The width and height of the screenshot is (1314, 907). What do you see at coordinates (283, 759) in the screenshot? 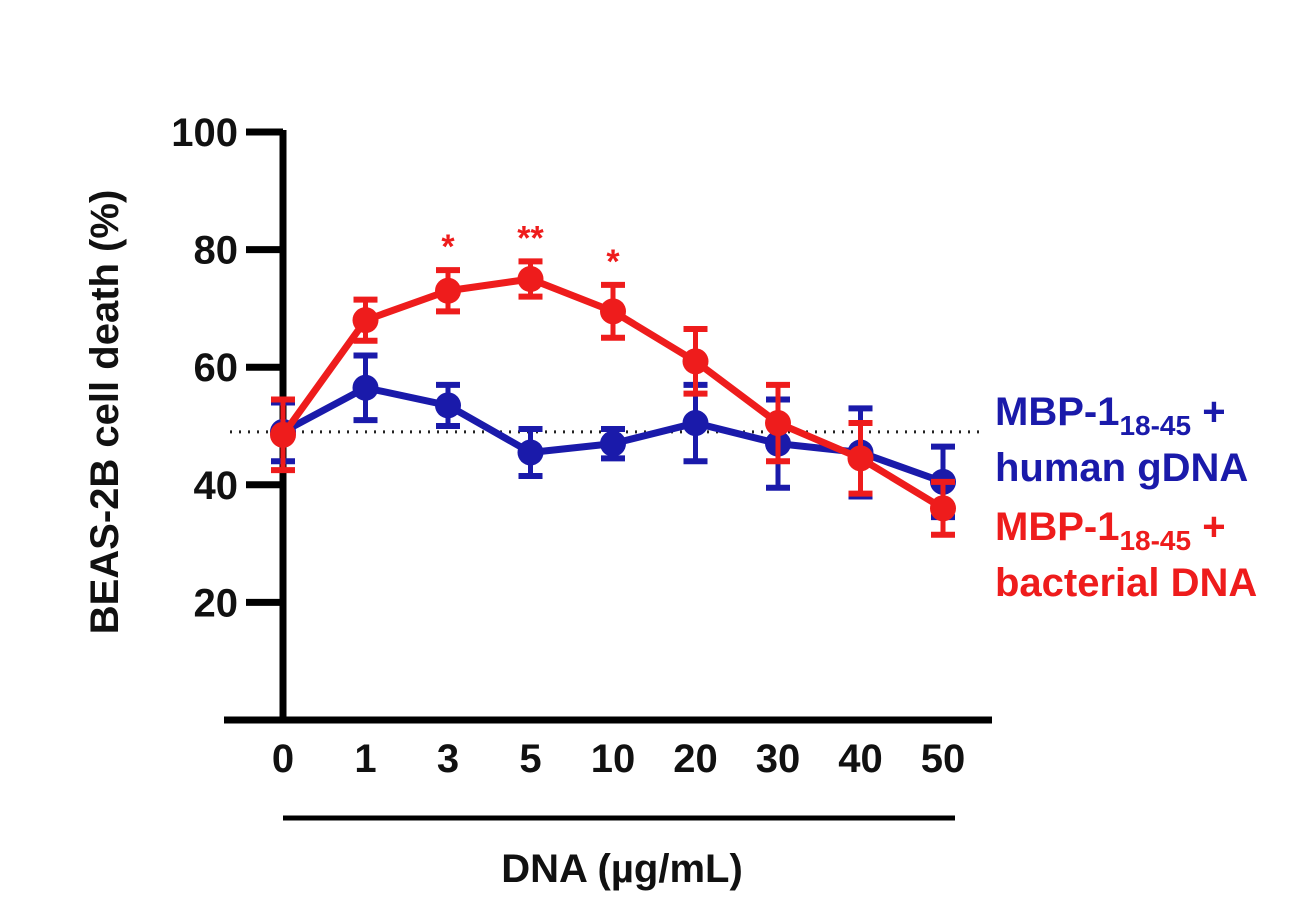
I see `x-tick-label: 0` at bounding box center [283, 759].